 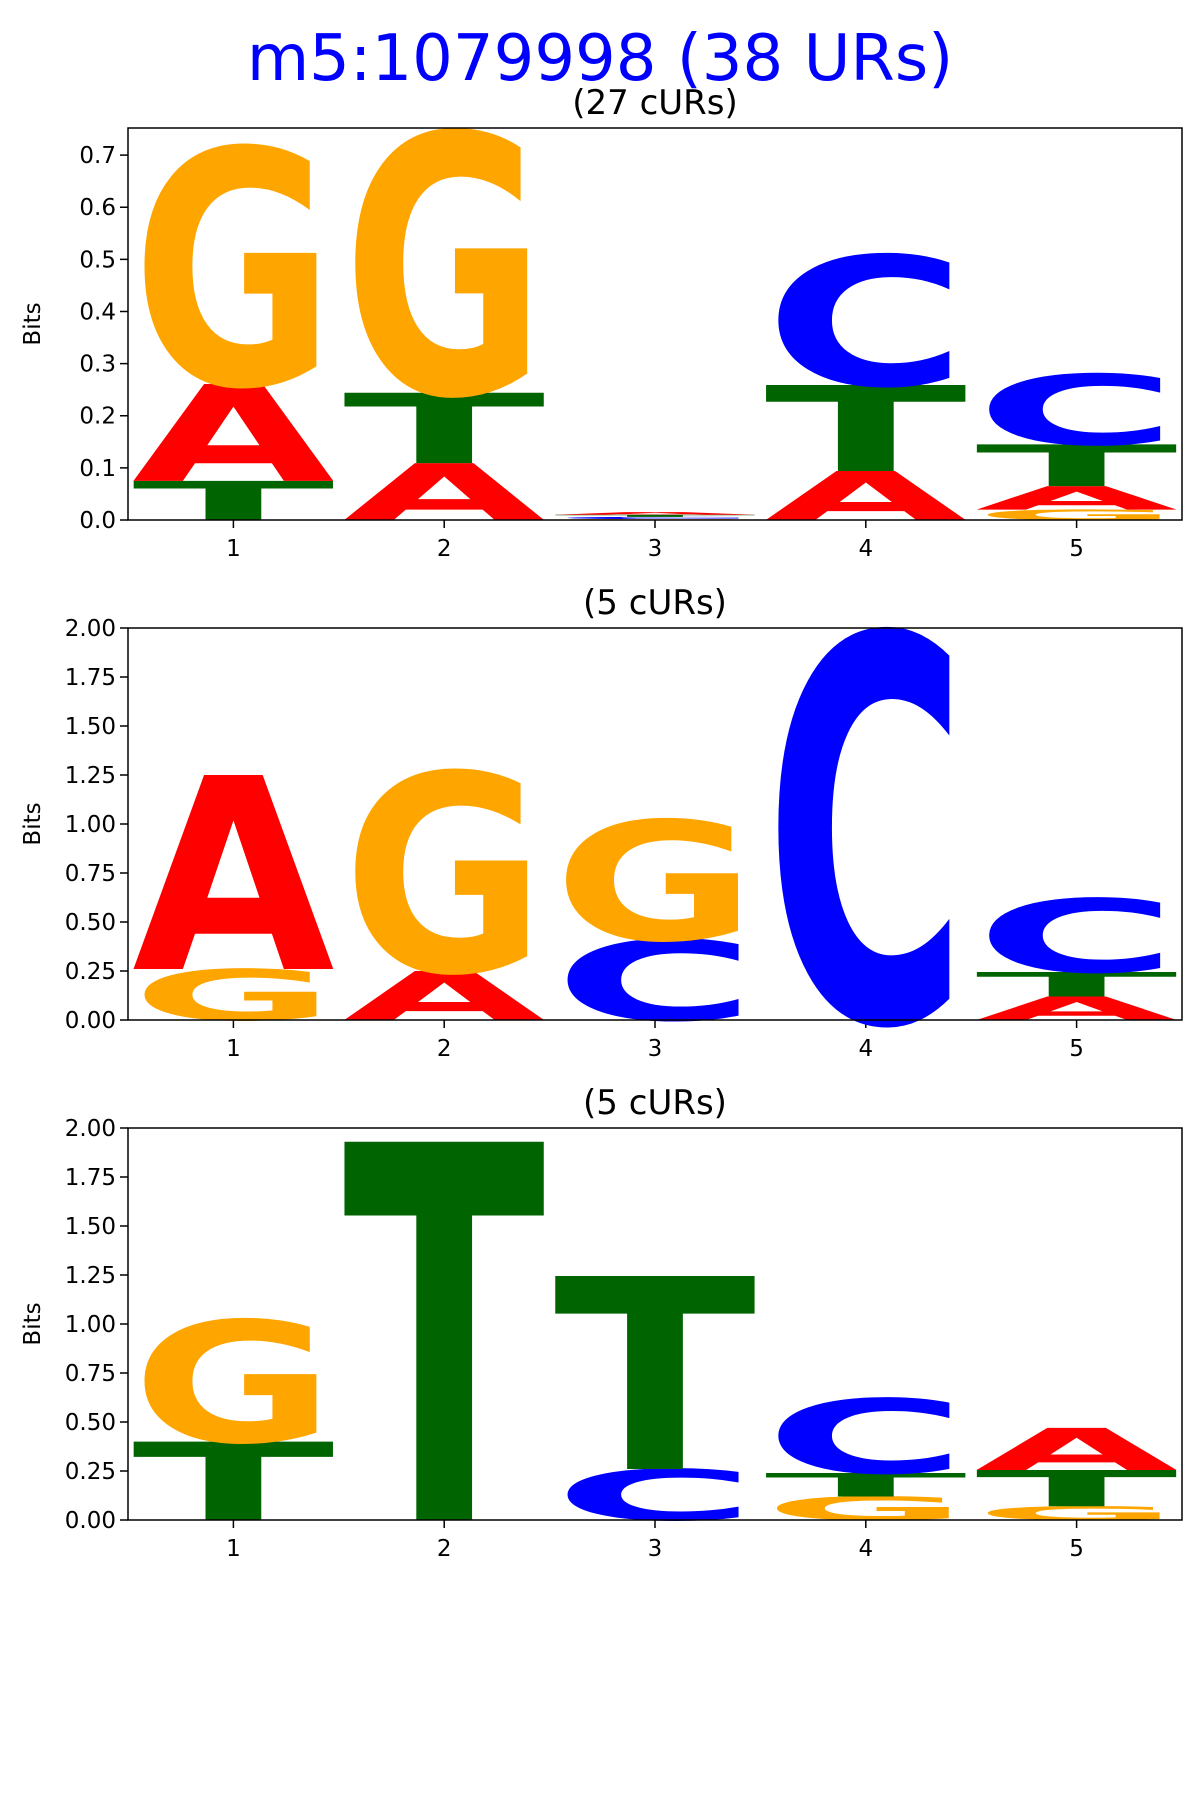 I want to click on y-tick-label: 0.5, so click(x=97, y=260).